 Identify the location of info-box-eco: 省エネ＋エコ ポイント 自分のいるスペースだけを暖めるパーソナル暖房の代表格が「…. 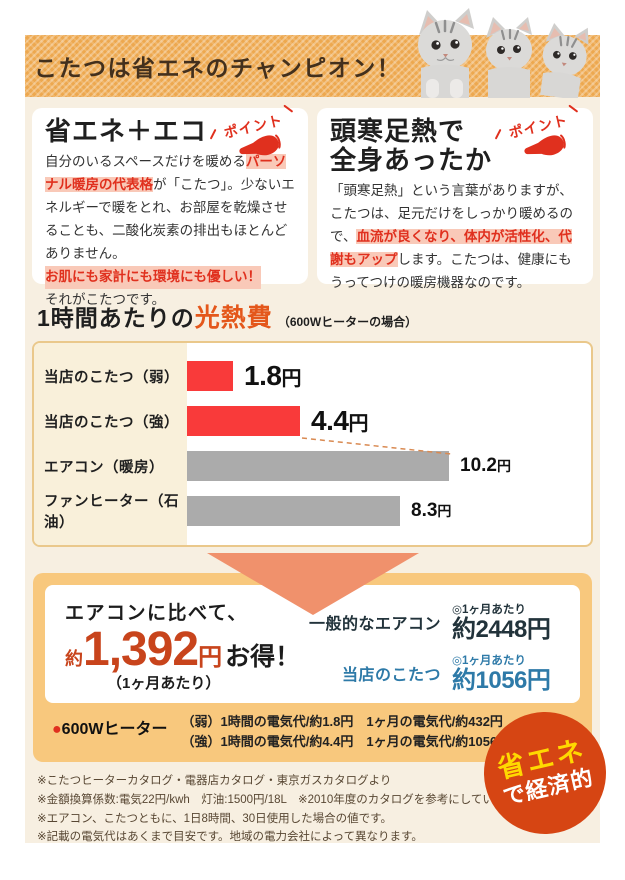
(170, 205).